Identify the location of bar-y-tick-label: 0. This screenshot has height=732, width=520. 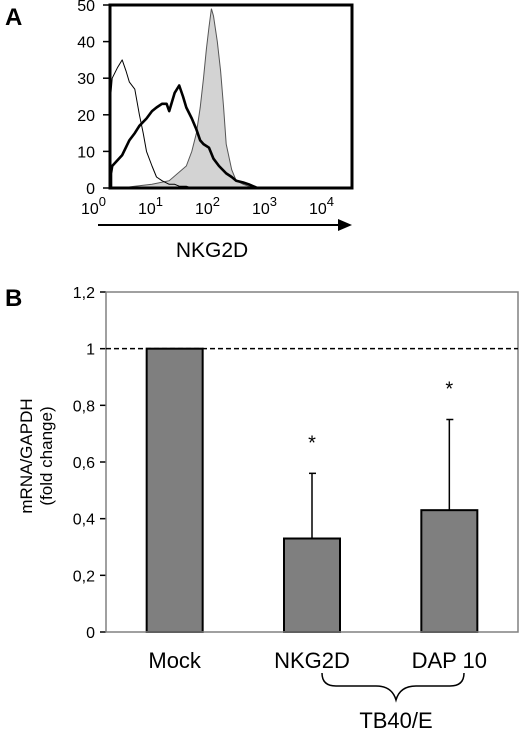
(90, 633).